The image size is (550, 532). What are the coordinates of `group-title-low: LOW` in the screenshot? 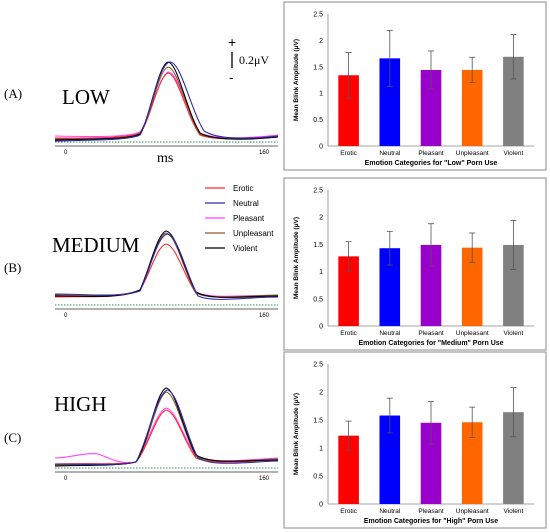 It's located at (86, 97).